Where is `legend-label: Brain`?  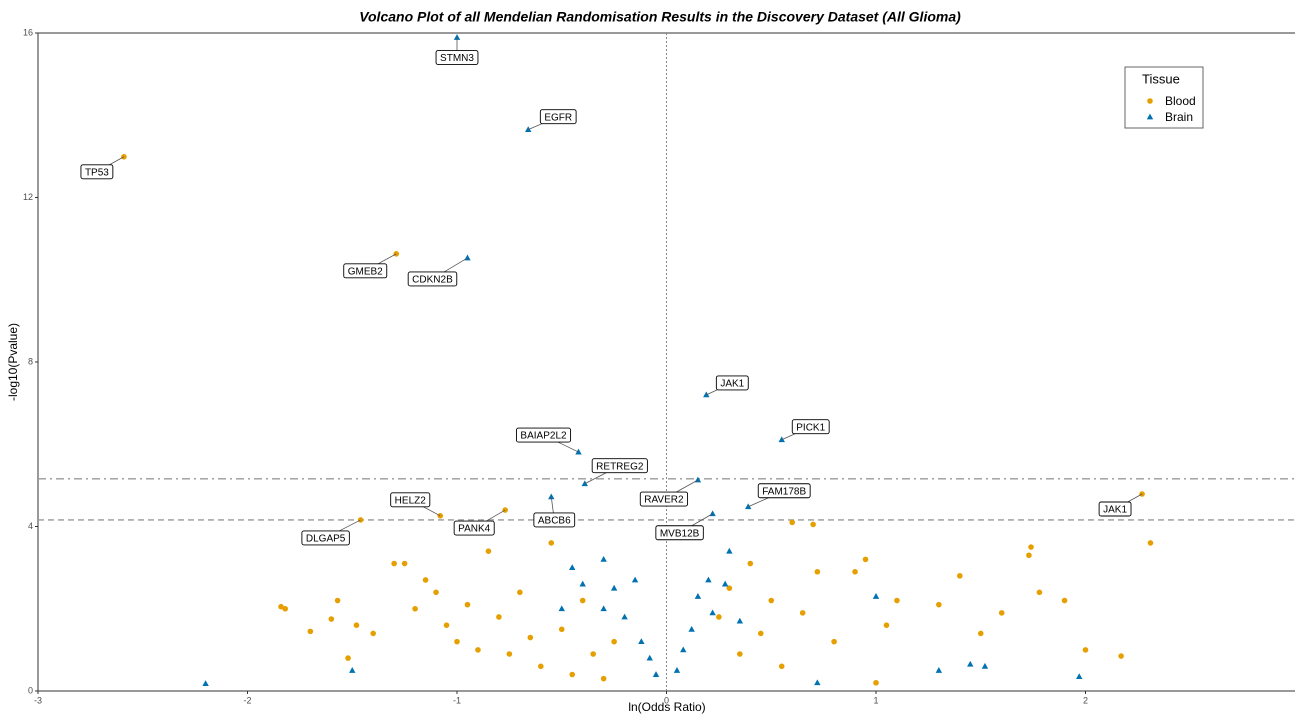
legend-label: Brain is located at coordinates (1179, 117).